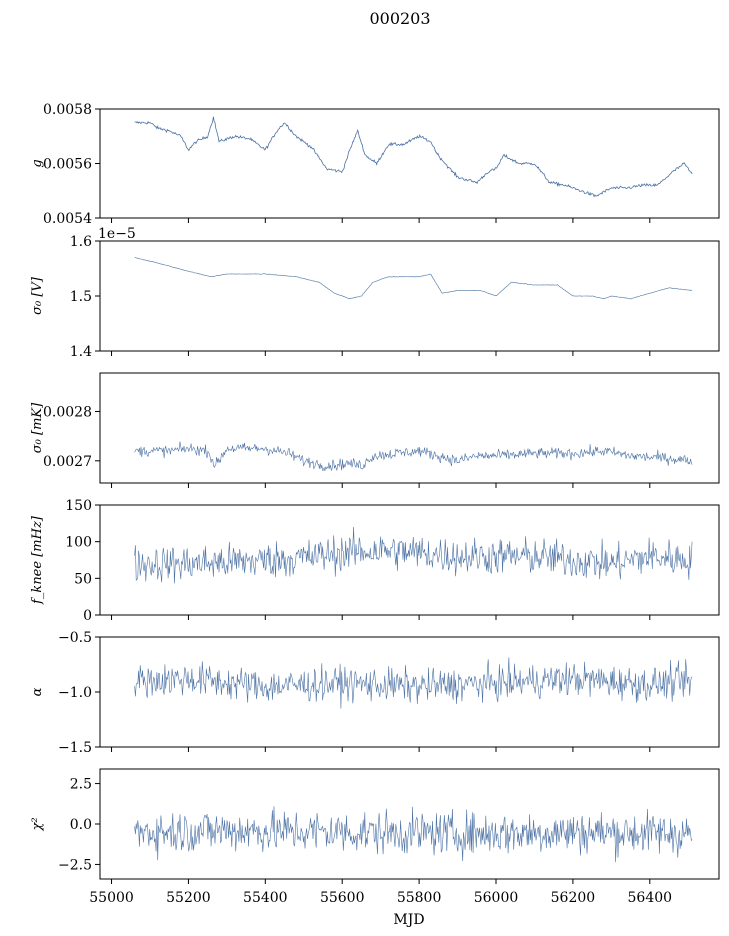  I want to click on x-tick-label: 55200, so click(188, 898).